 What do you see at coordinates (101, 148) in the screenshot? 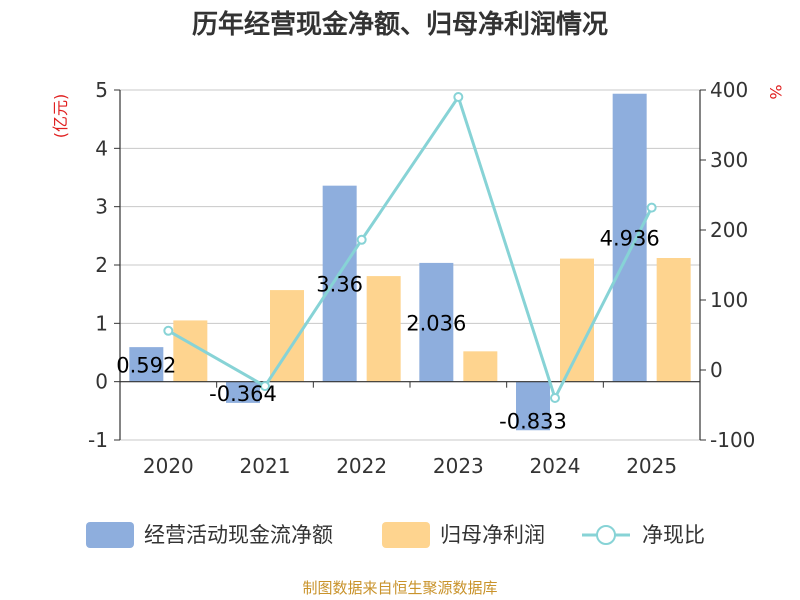
I see `left-tick-label: 4` at bounding box center [101, 148].